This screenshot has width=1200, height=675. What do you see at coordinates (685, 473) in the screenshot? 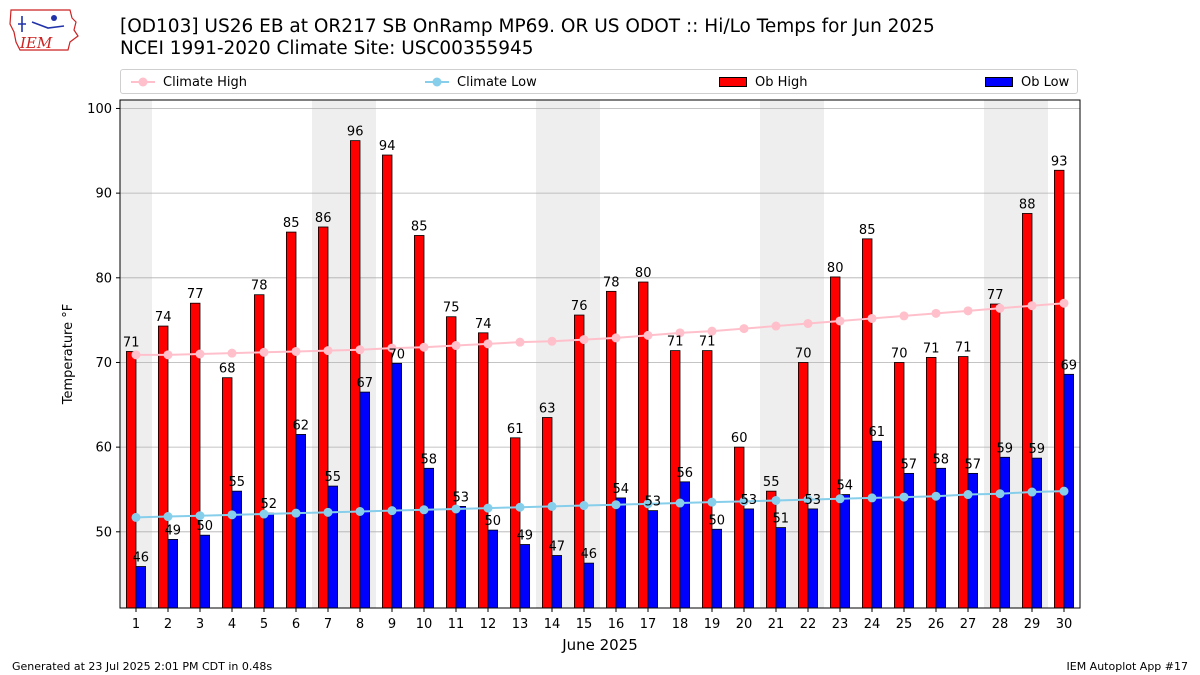
I see `ob-low-label: 56` at bounding box center [685, 473].